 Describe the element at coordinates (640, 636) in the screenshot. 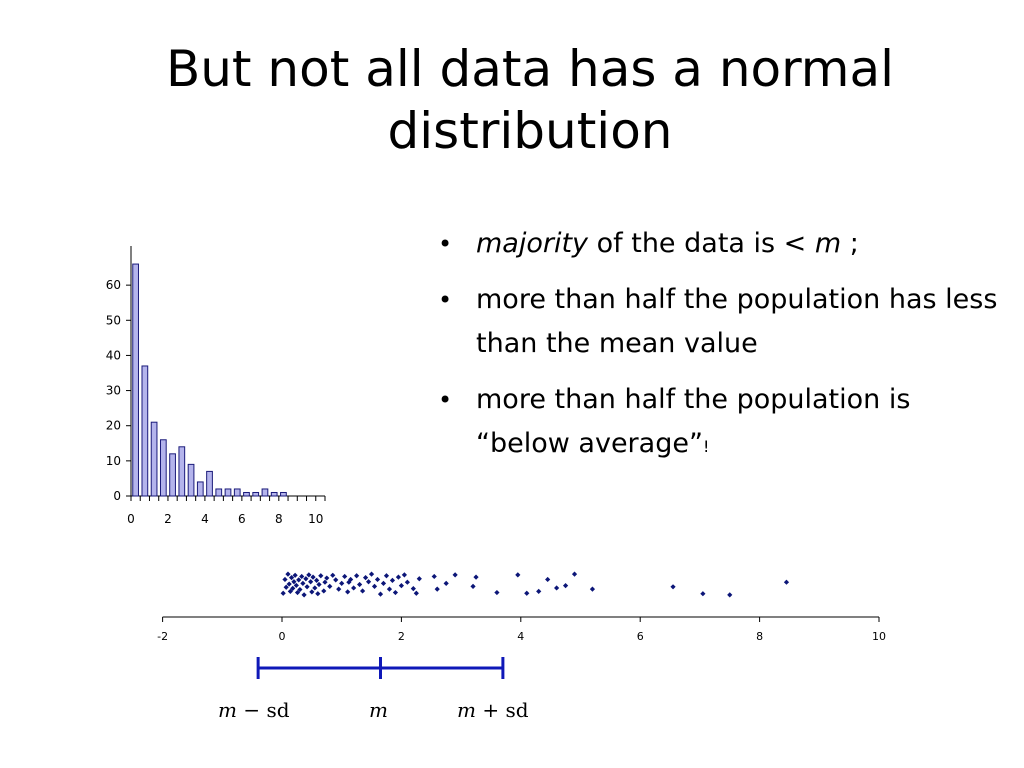

I see `scatter-x-tick-label: 6` at that location.